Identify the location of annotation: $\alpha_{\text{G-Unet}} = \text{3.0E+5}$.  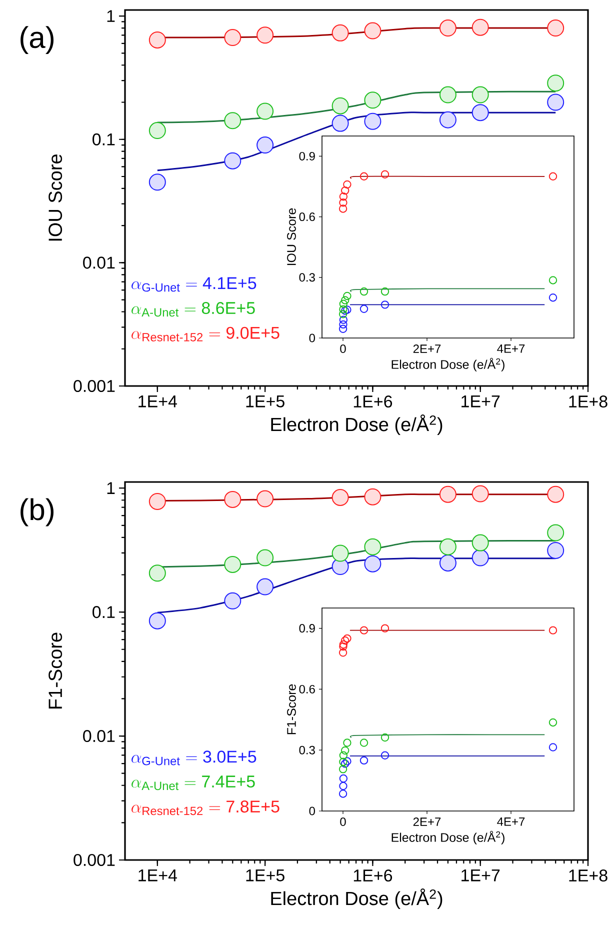
(194, 758).